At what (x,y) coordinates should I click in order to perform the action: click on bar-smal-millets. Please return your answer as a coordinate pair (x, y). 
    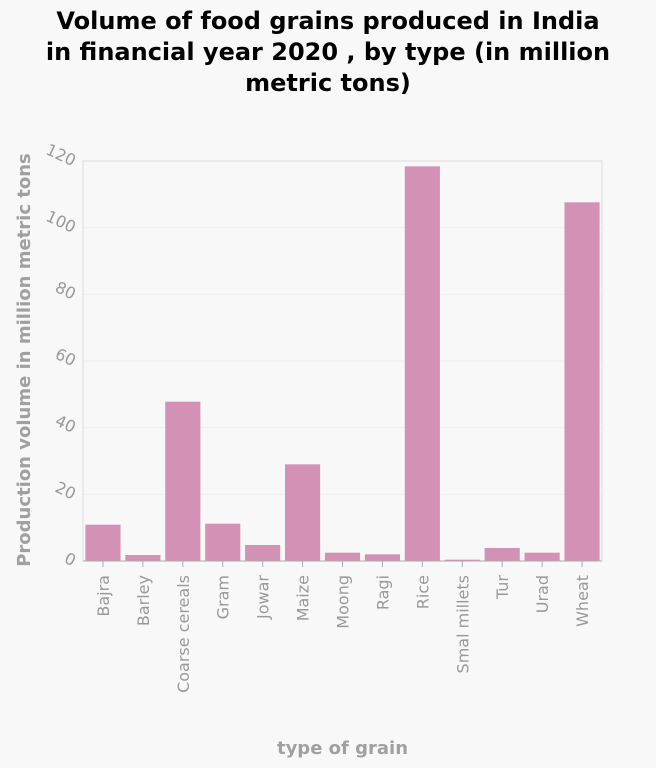
    Looking at the image, I should click on (462, 560).